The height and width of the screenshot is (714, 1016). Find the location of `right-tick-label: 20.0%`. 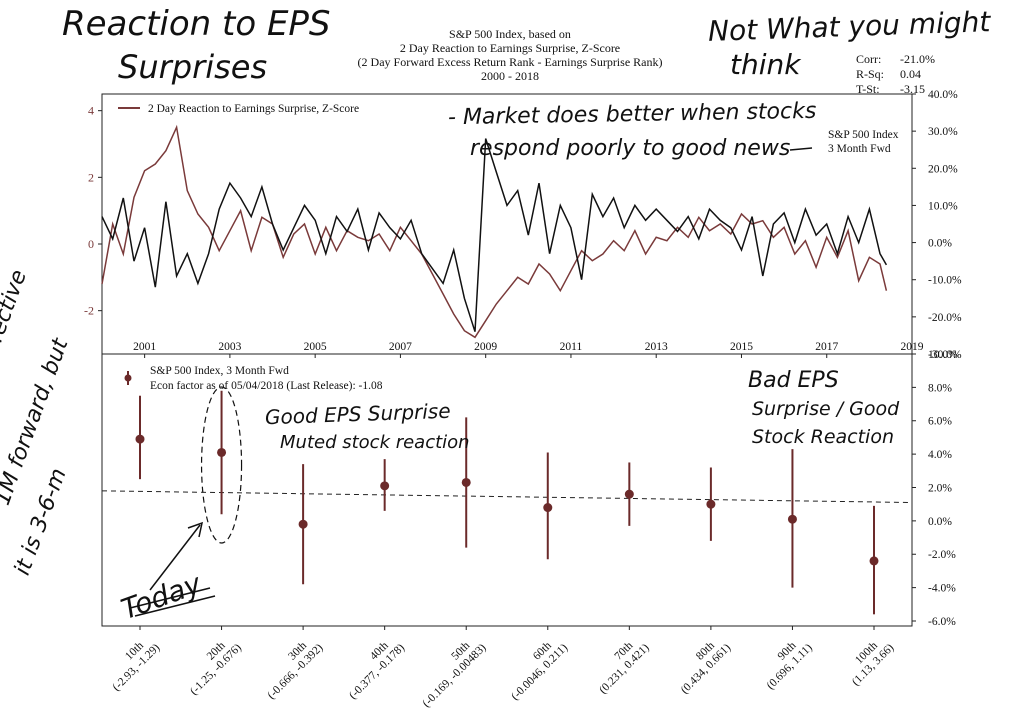

right-tick-label: 20.0% is located at coordinates (943, 169).